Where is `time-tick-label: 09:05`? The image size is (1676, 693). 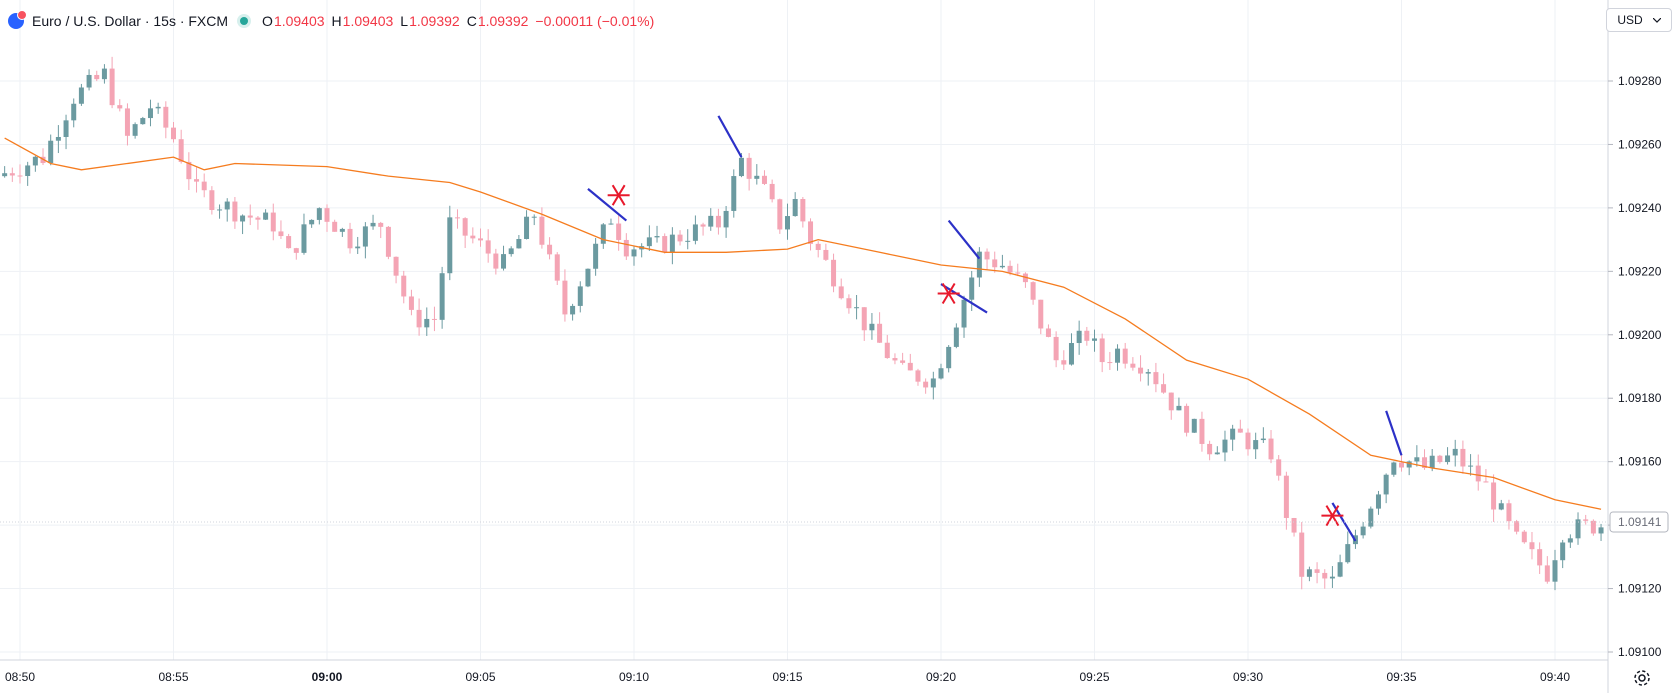 time-tick-label: 09:05 is located at coordinates (480, 677).